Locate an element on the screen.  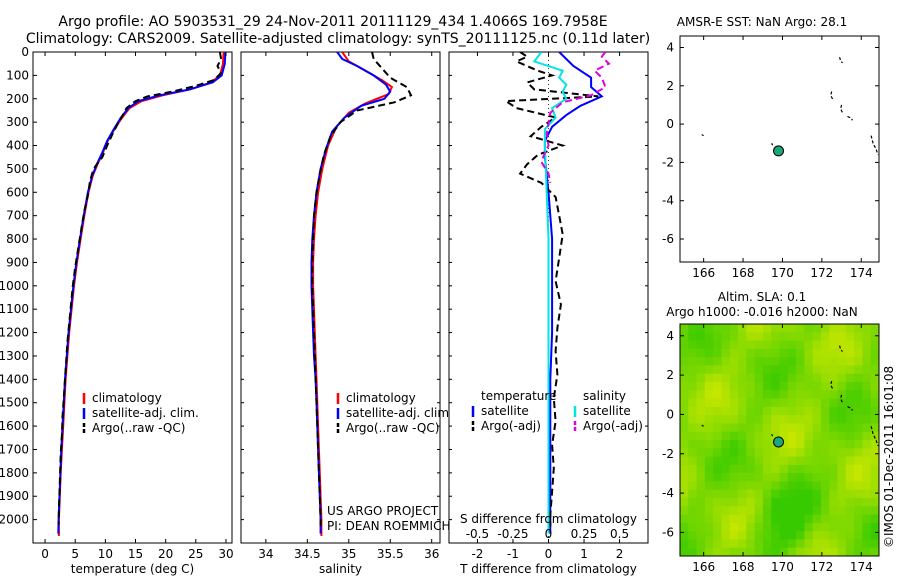
sla_map-ytick-label: -6 is located at coordinates (668, 532).